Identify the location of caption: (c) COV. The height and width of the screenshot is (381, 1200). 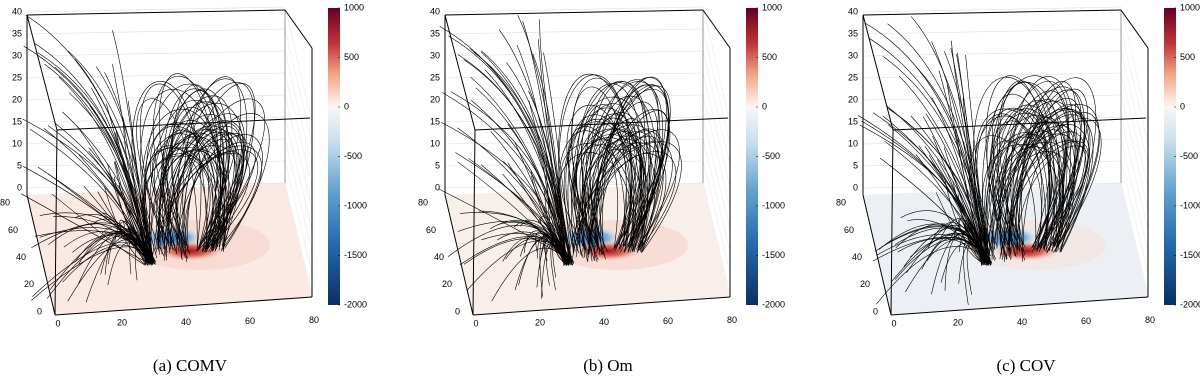
(1026, 365).